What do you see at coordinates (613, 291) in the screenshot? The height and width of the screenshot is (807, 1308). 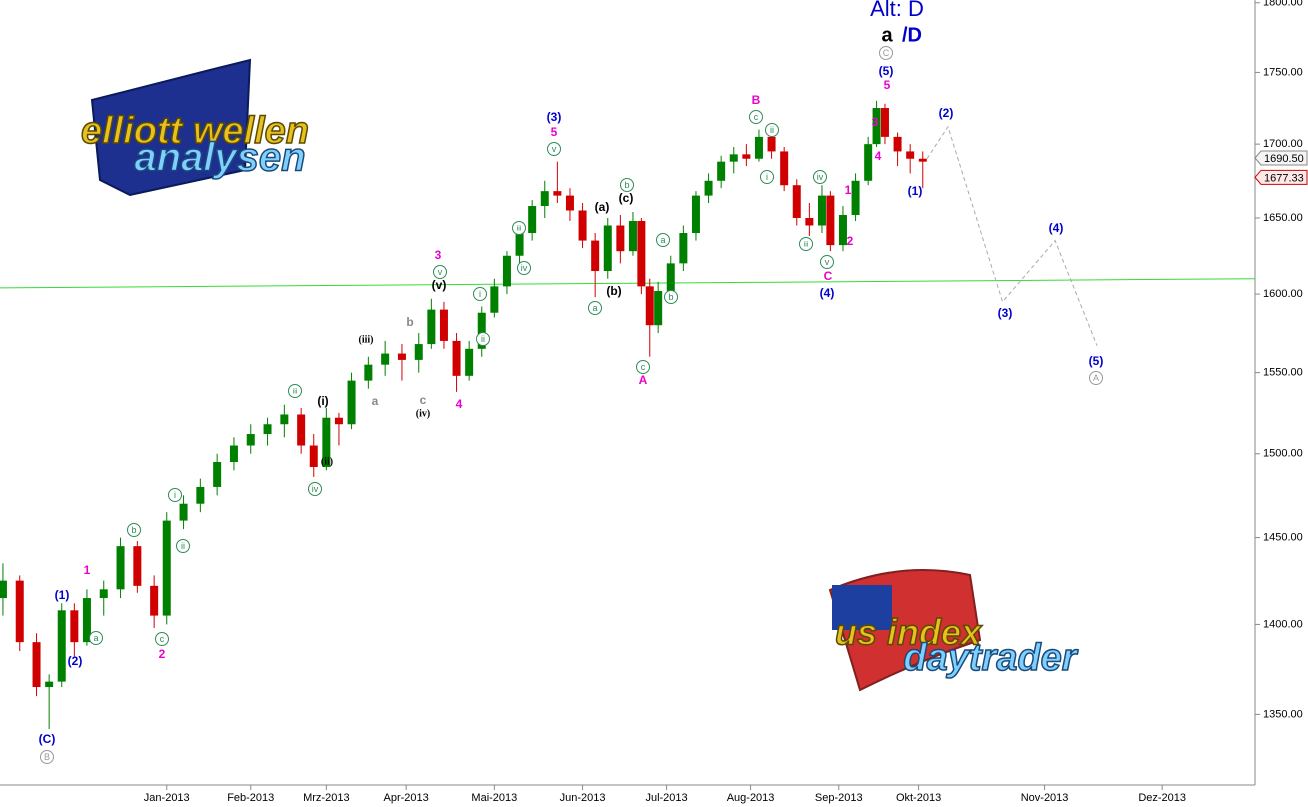 I see `wave-label: (b)` at bounding box center [613, 291].